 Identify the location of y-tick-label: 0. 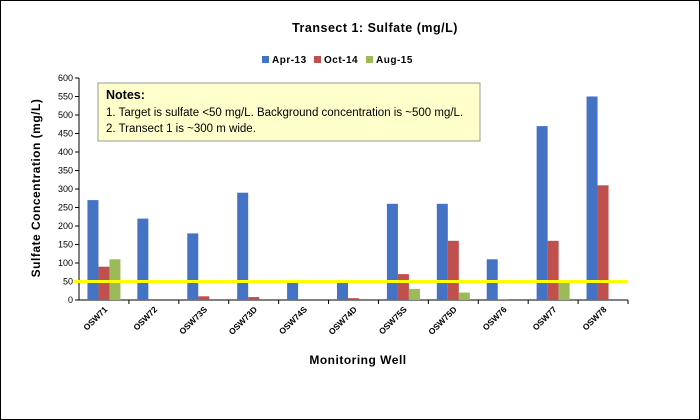
(70, 300).